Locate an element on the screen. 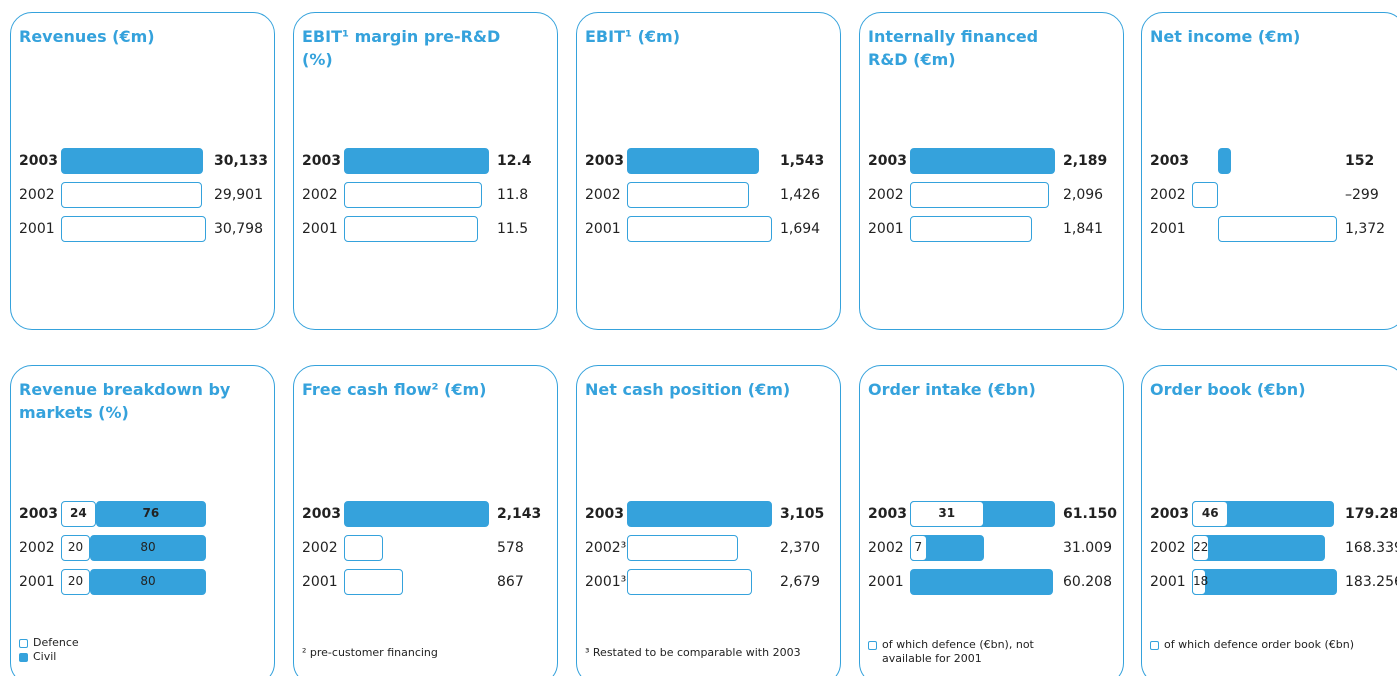 This screenshot has width=1397, height=676. panel-title: Internally financed R&D (€m) is located at coordinates (953, 48).